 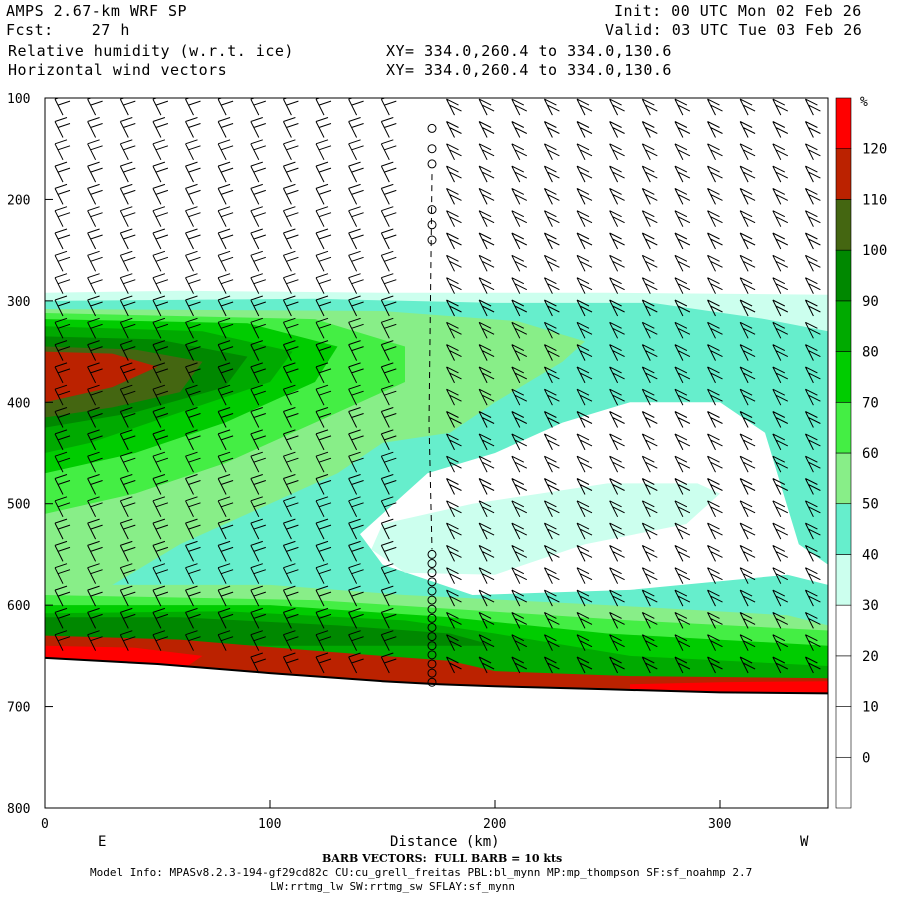 I want to click on terrain-line, so click(x=436, y=675).